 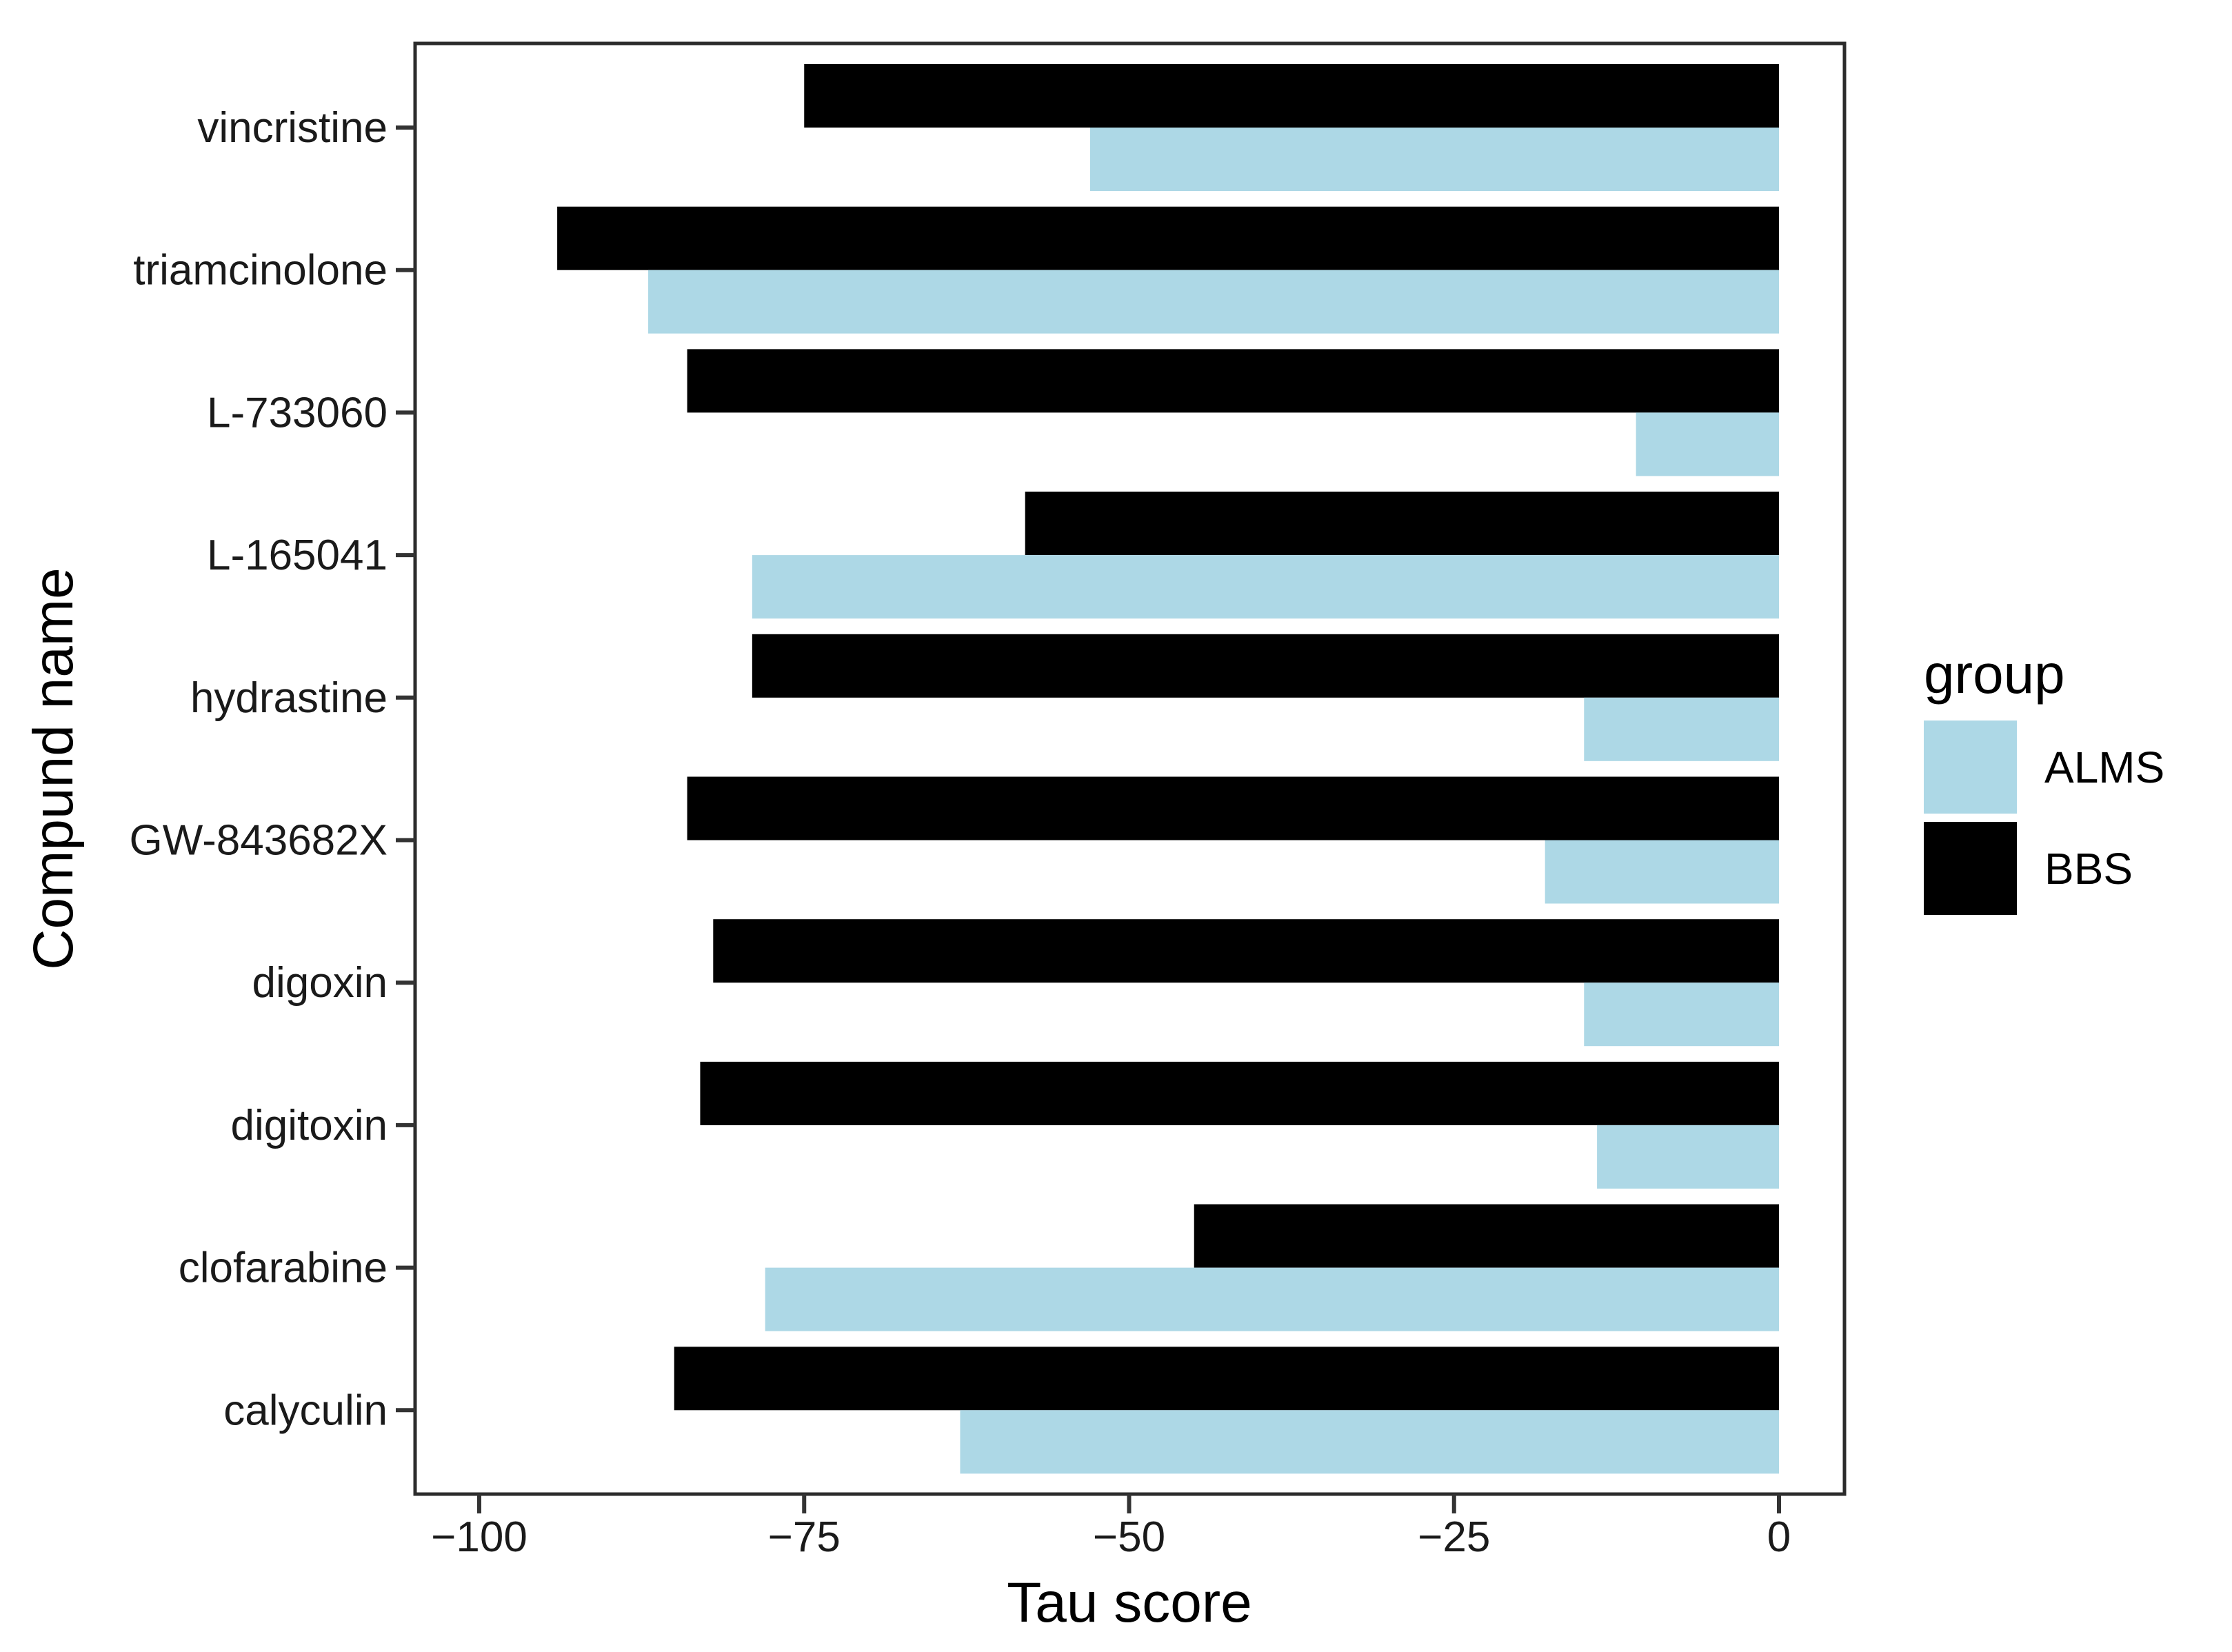 What do you see at coordinates (53, 768) in the screenshot?
I see `y-axis-title: Compund name` at bounding box center [53, 768].